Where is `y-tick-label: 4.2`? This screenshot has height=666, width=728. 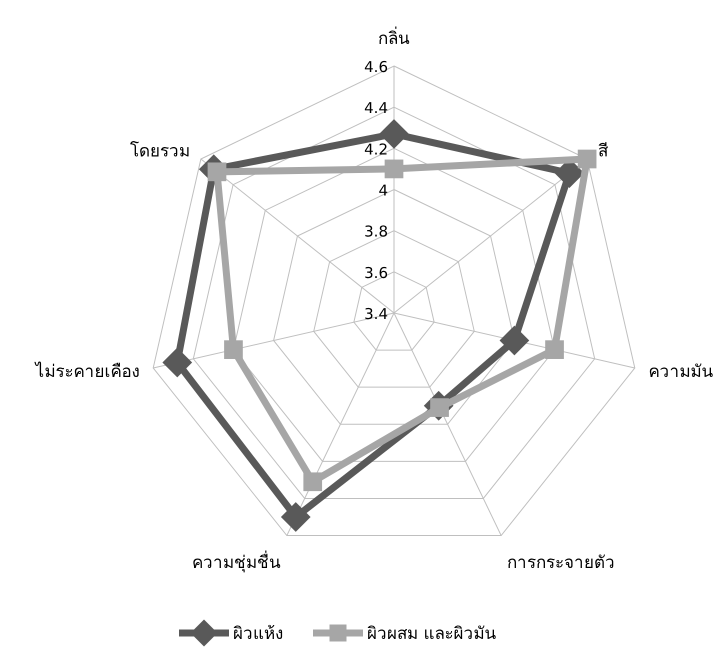
y-tick-label: 4.2 is located at coordinates (376, 149).